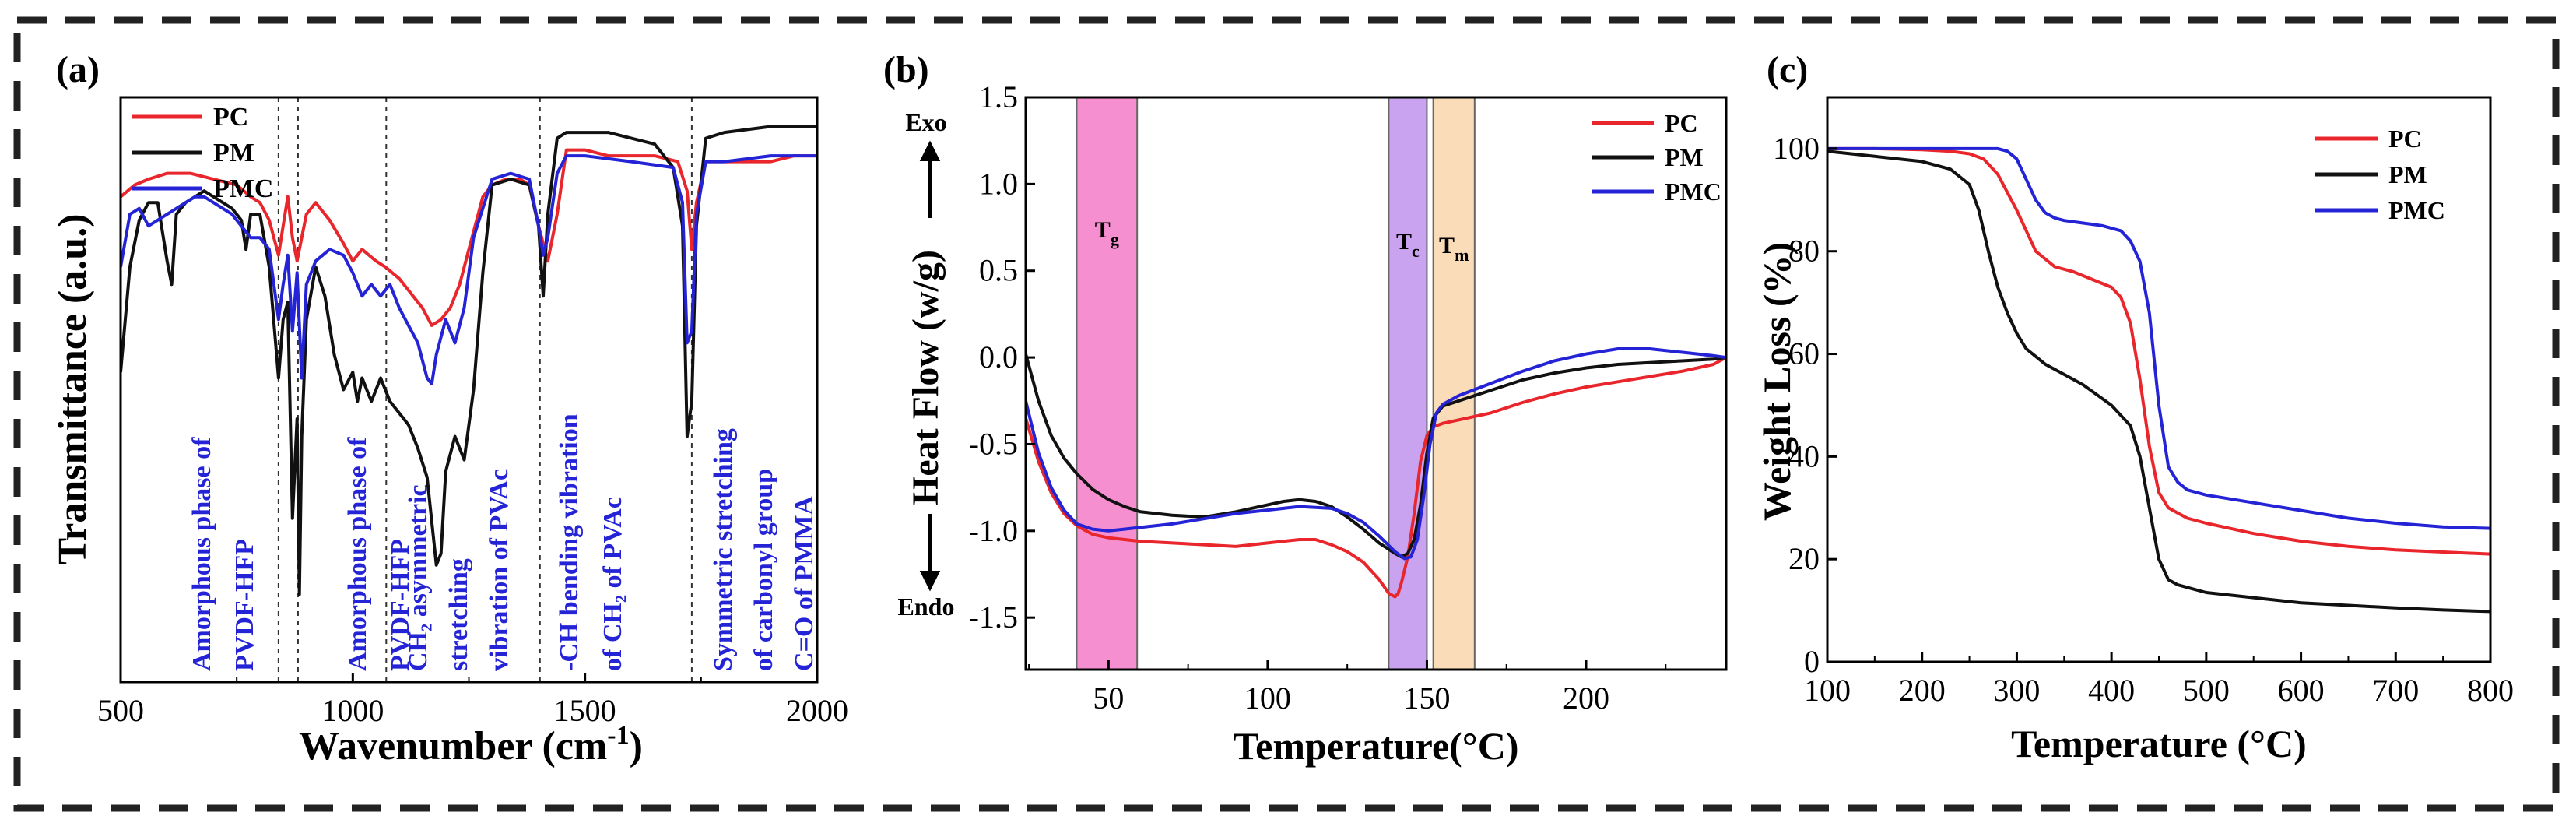 The height and width of the screenshot is (830, 2576). What do you see at coordinates (419, 577) in the screenshot?
I see `annotation-label: CH₂ asymmetric` at bounding box center [419, 577].